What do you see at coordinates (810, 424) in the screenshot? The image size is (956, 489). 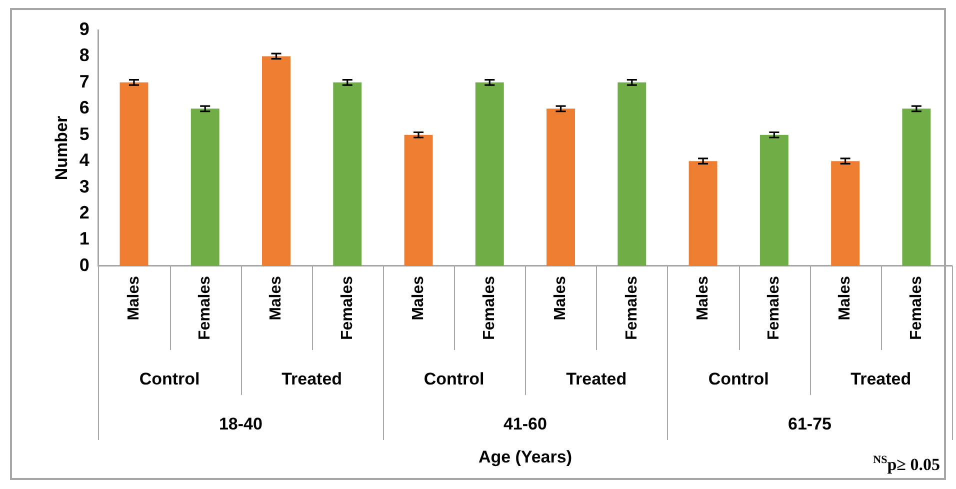 I see `text: 61-75` at bounding box center [810, 424].